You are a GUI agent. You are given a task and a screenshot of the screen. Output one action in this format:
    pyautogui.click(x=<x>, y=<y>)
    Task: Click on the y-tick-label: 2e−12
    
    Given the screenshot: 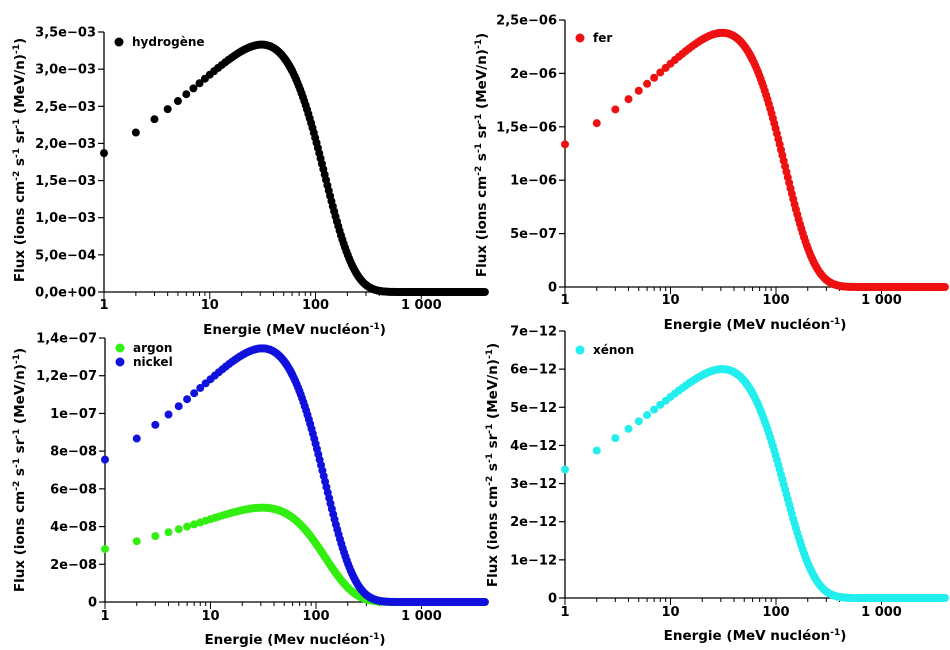 What is the action you would take?
    pyautogui.click(x=533, y=522)
    